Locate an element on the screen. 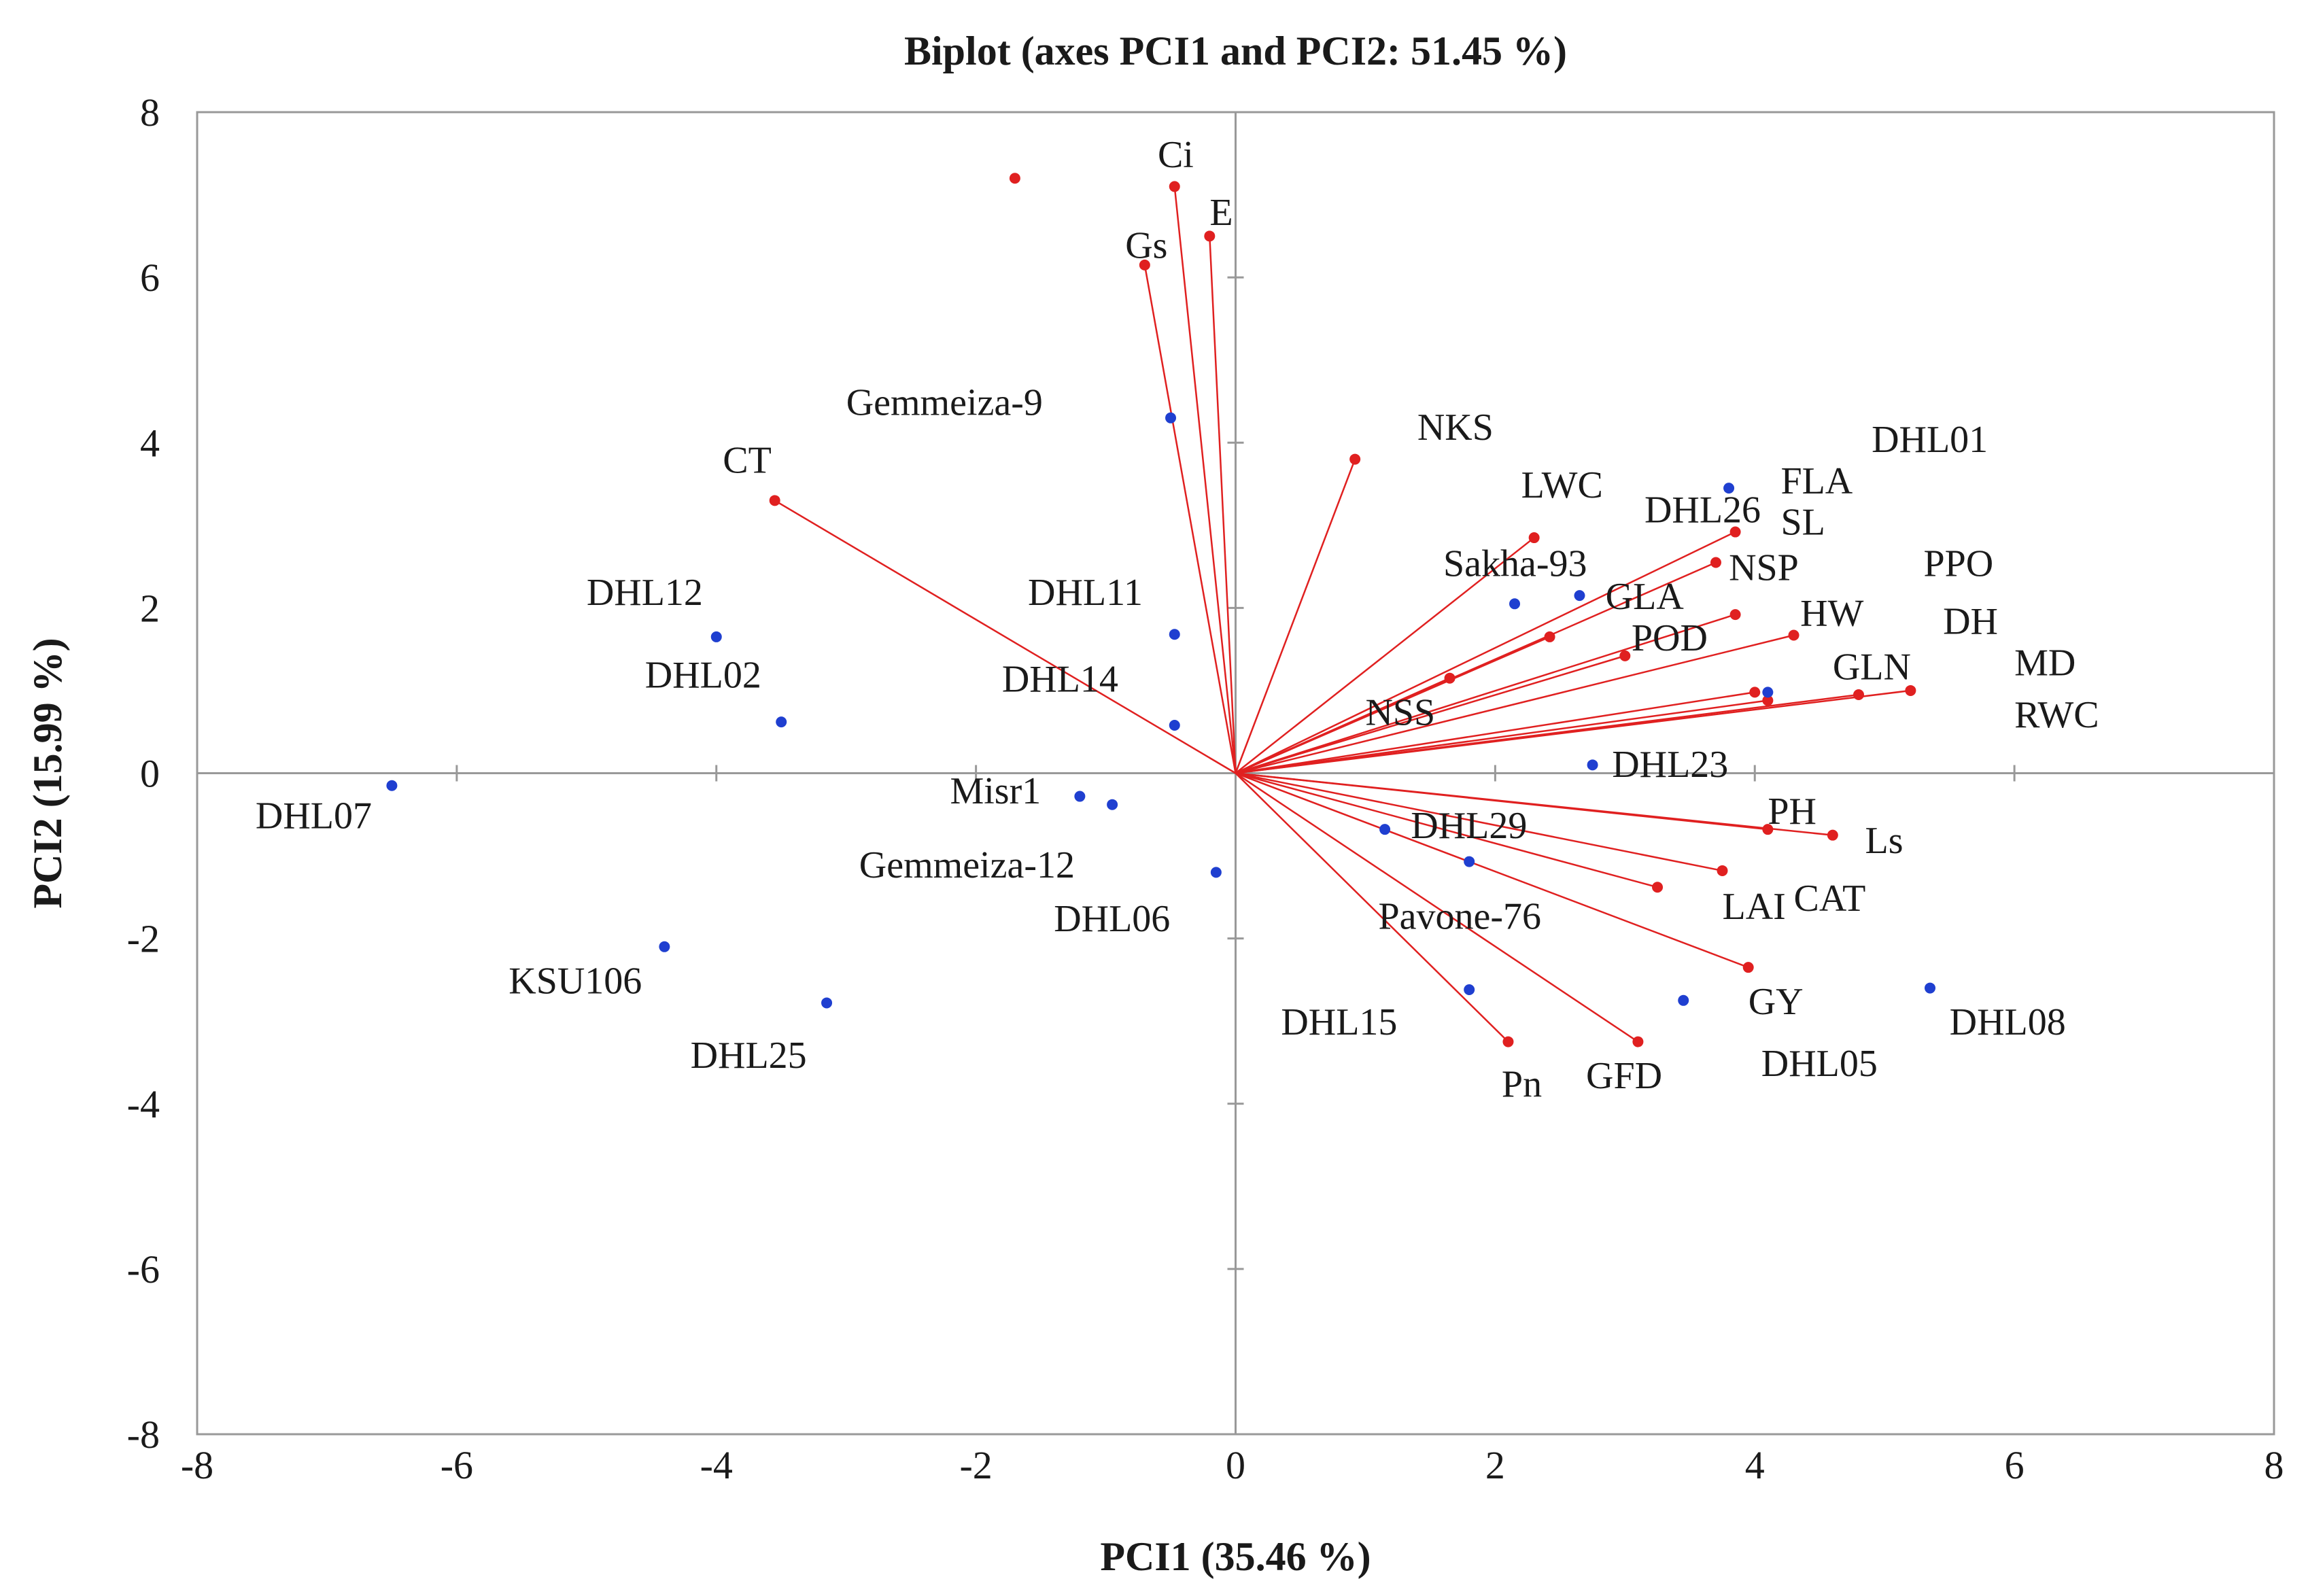 This screenshot has width=2308, height=1596. x-tick-label: 2 is located at coordinates (1495, 1465).